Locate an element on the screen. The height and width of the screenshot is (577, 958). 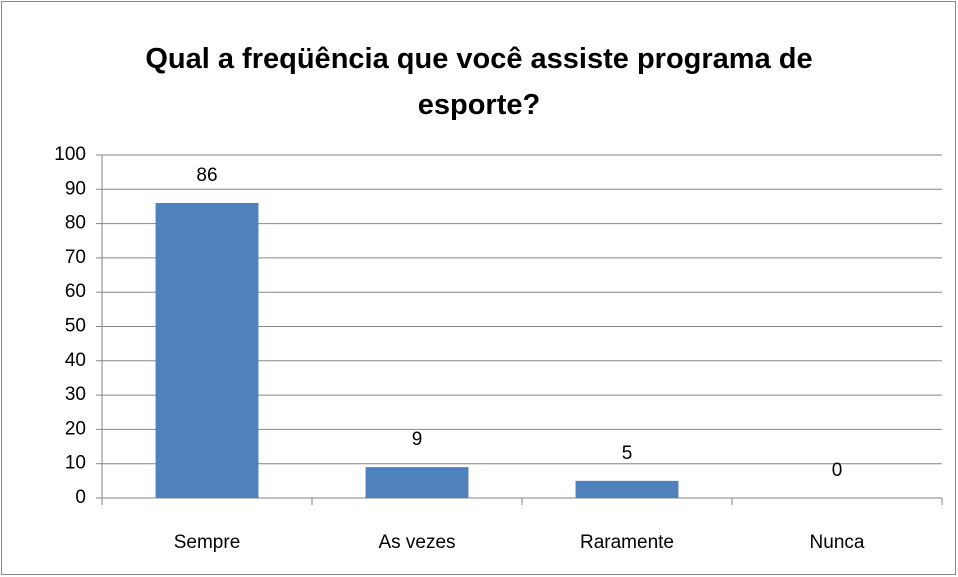
y-tick-label: 100 is located at coordinates (70, 154).